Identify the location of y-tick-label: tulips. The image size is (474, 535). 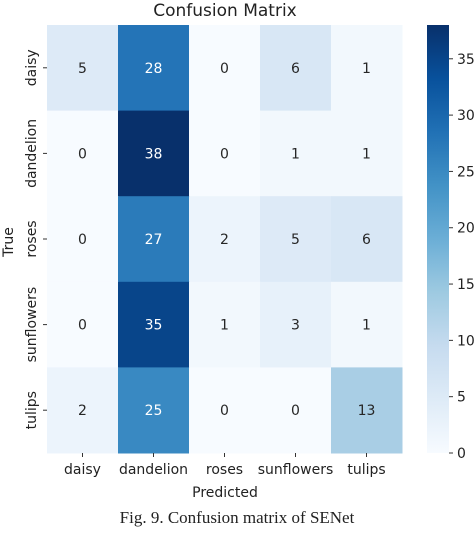
(32, 410).